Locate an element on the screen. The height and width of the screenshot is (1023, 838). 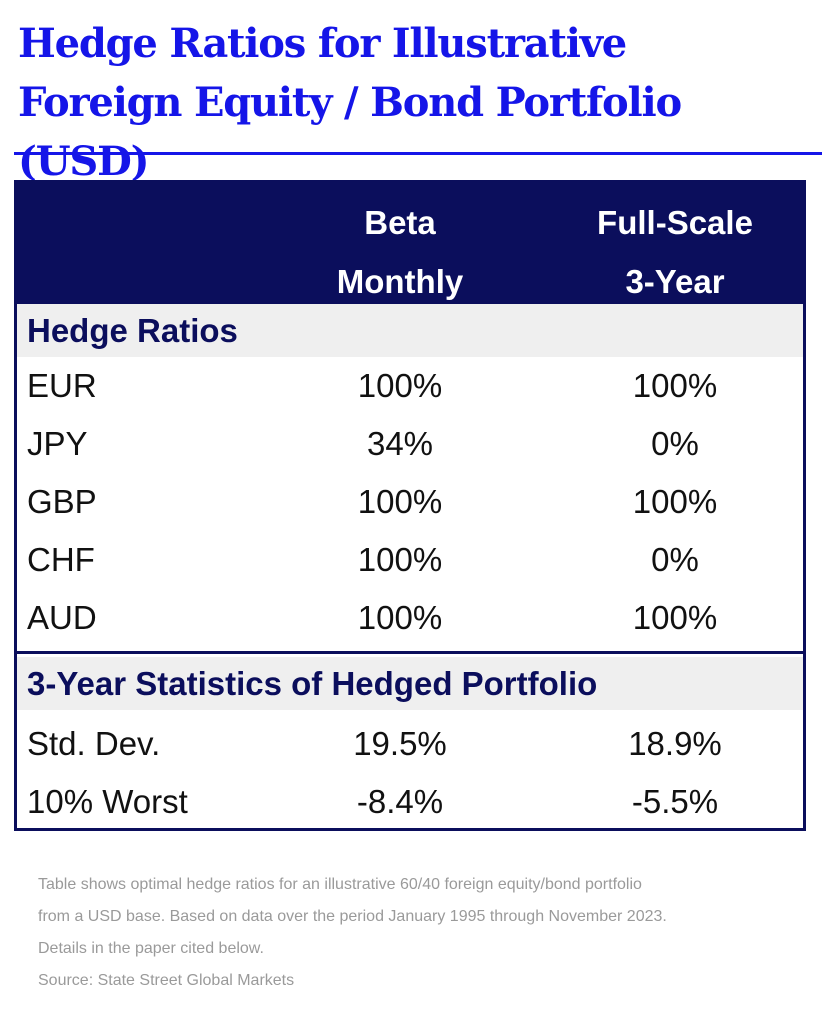
section-label: Hedge Ratios is located at coordinates (132, 330).